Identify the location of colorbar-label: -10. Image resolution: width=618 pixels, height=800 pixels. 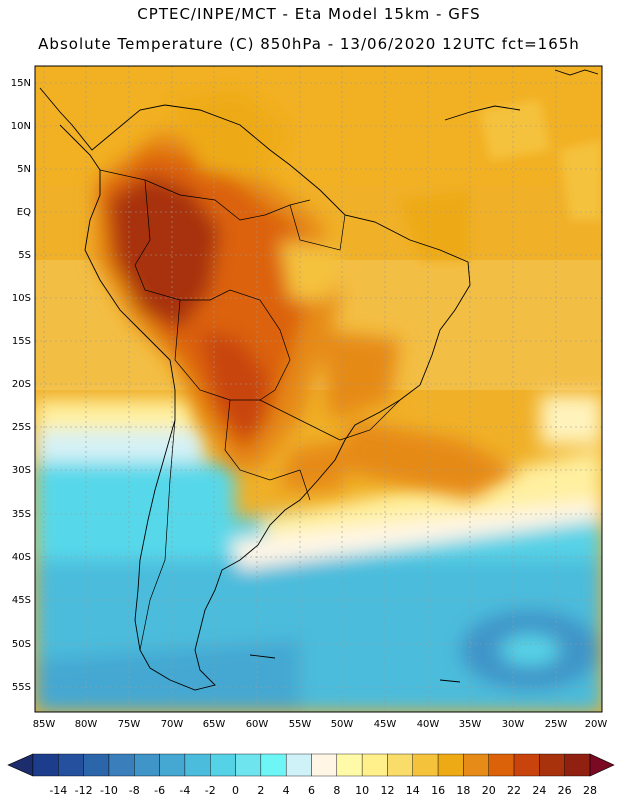
(109, 790).